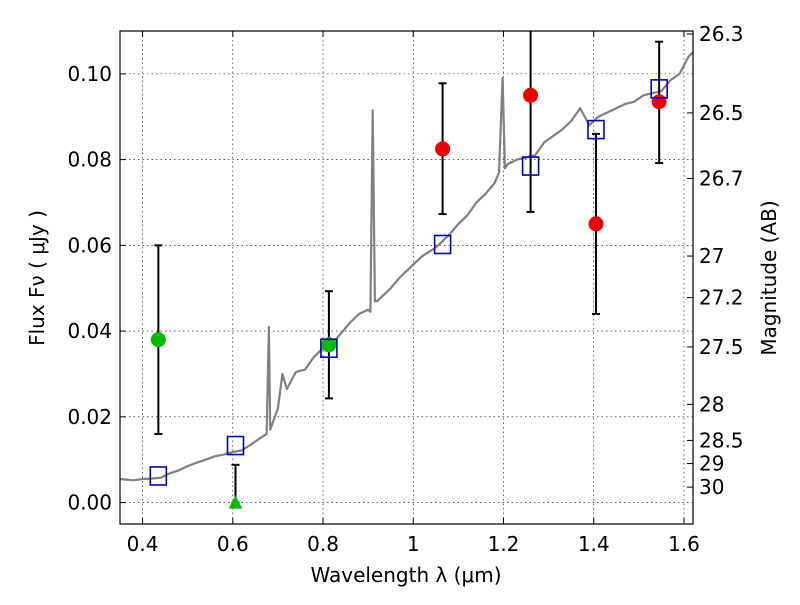 The image size is (800, 605). I want to click on x-tick-label: 1.2, so click(504, 544).